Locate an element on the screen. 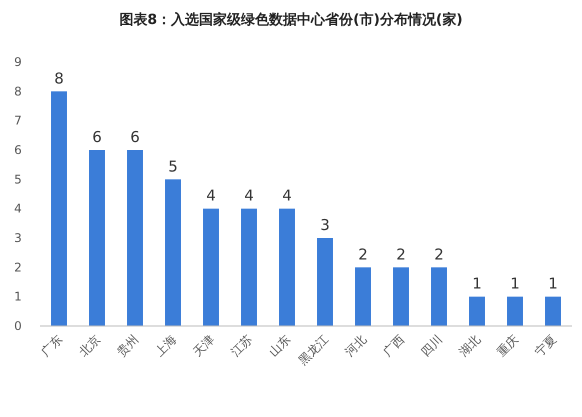 This screenshot has height=417, width=582. x-tick-label: 四川 is located at coordinates (432, 346).